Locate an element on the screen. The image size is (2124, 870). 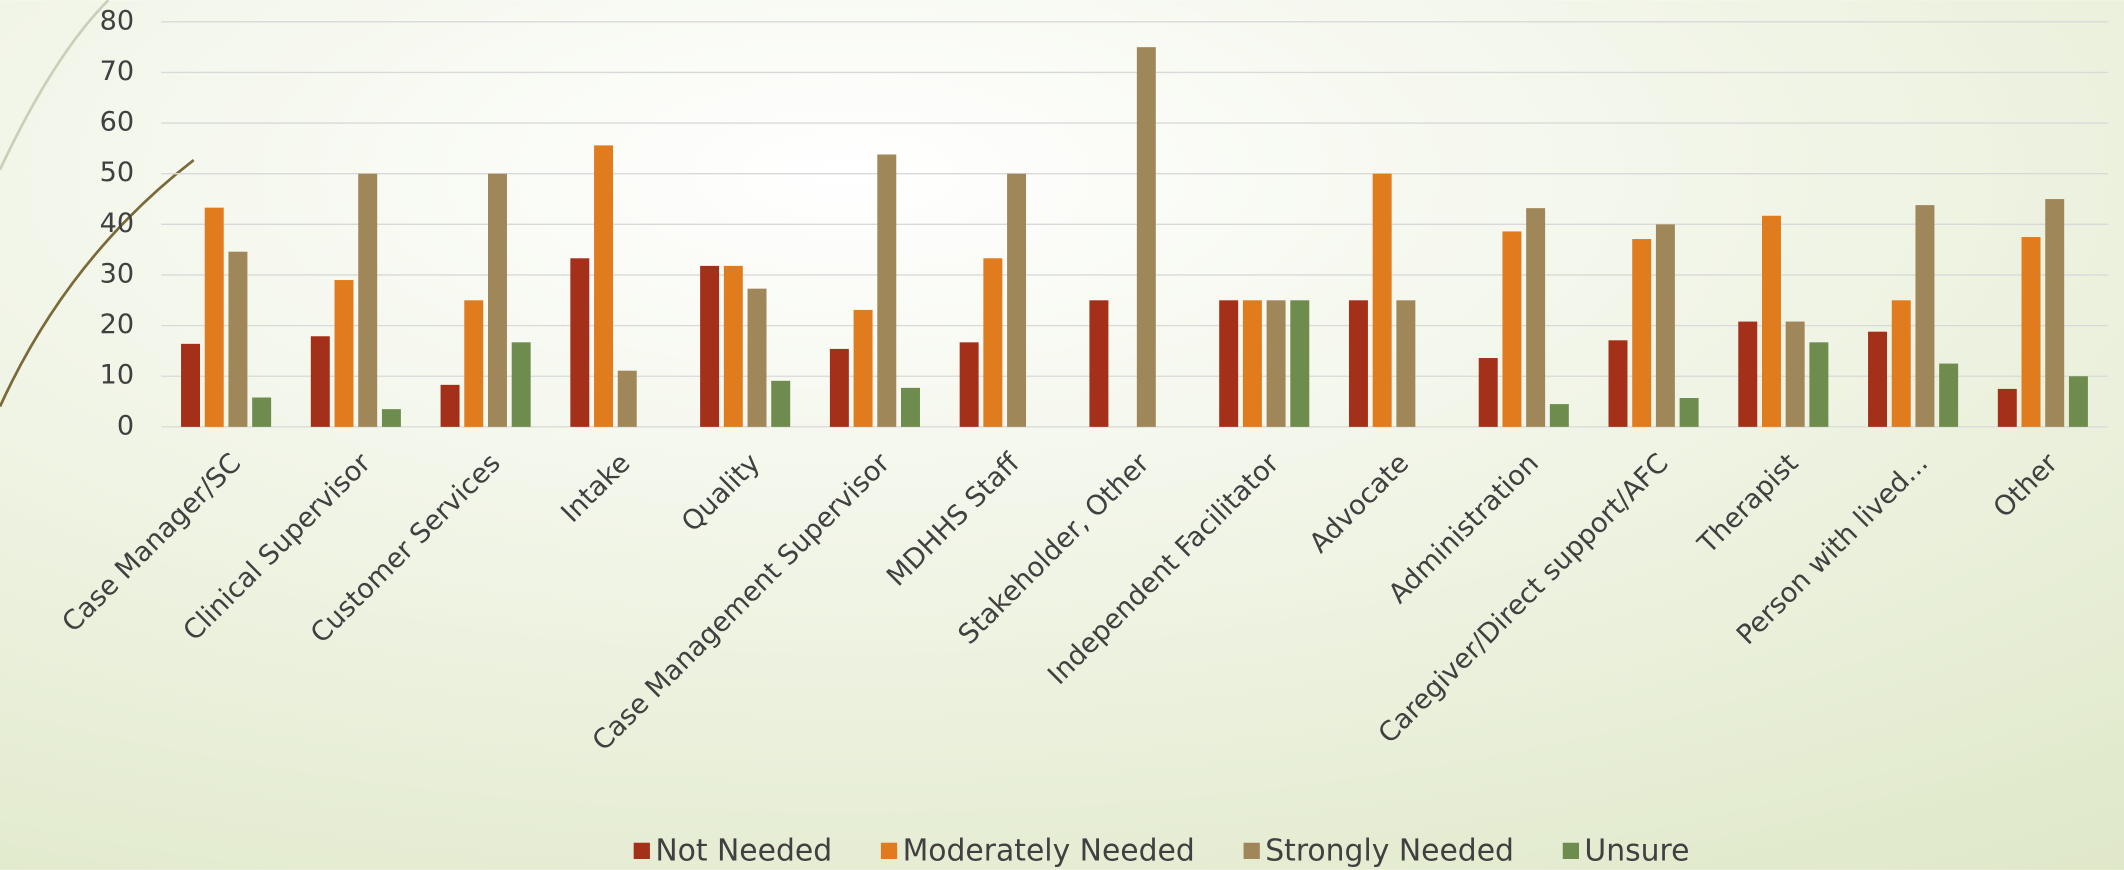
y-tick-label: 30 is located at coordinates (117, 273).